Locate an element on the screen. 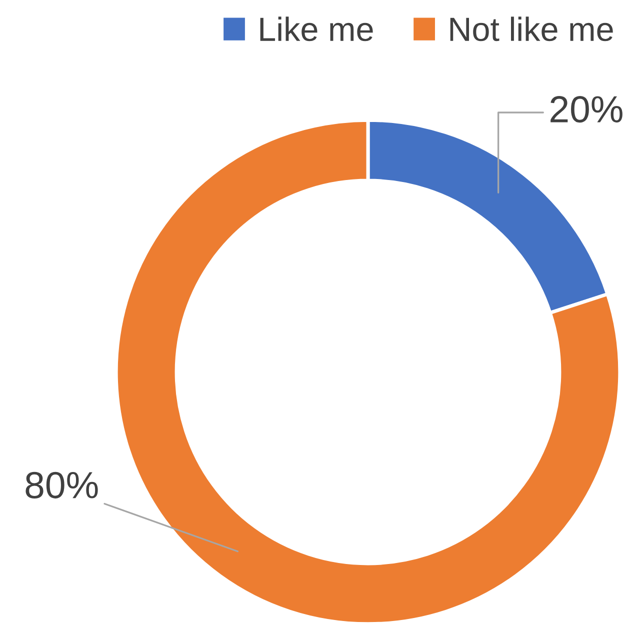 Image resolution: width=631 pixels, height=632 pixels. data-label: 80% is located at coordinates (62, 485).